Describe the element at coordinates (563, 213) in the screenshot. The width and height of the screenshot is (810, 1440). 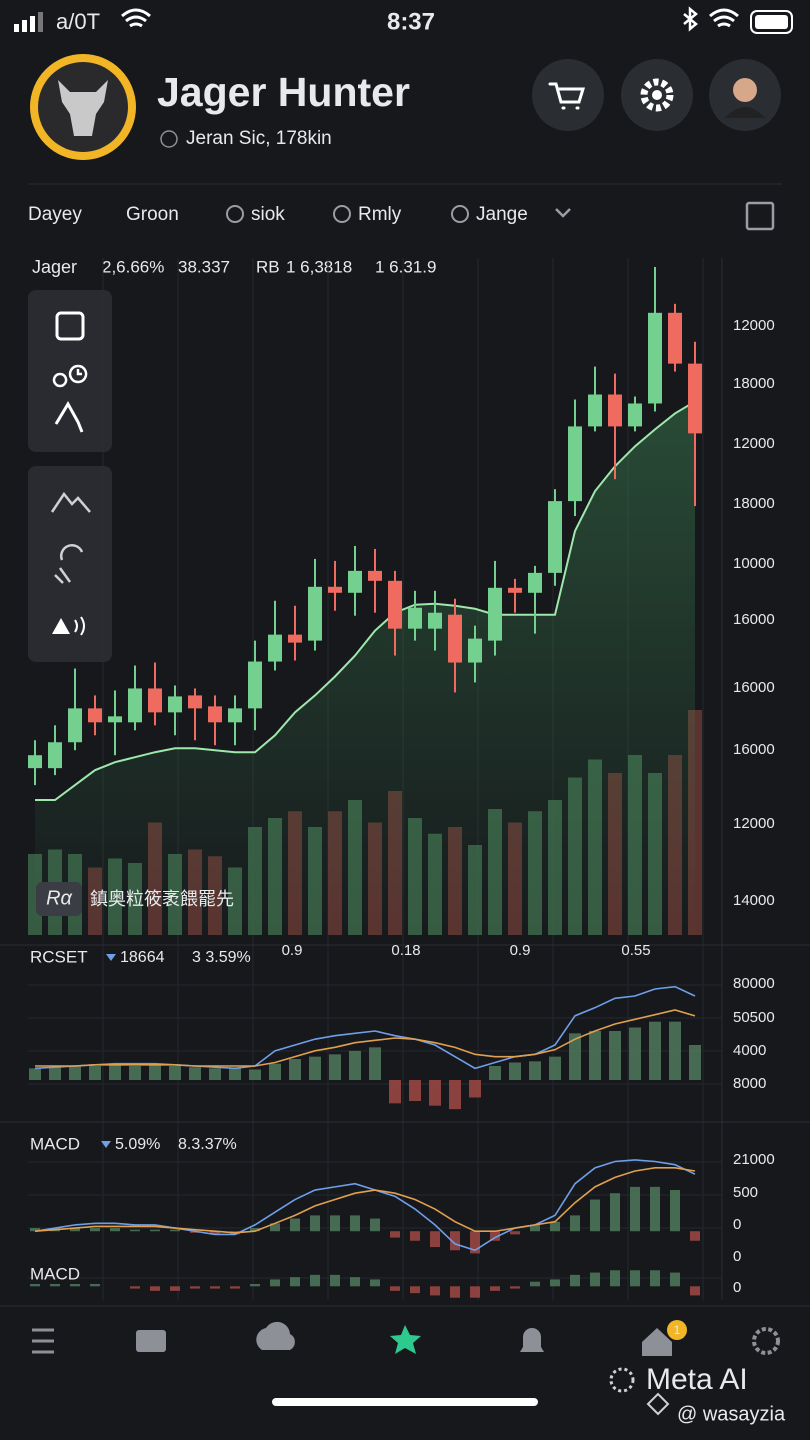
I see `dropdown-icon` at that location.